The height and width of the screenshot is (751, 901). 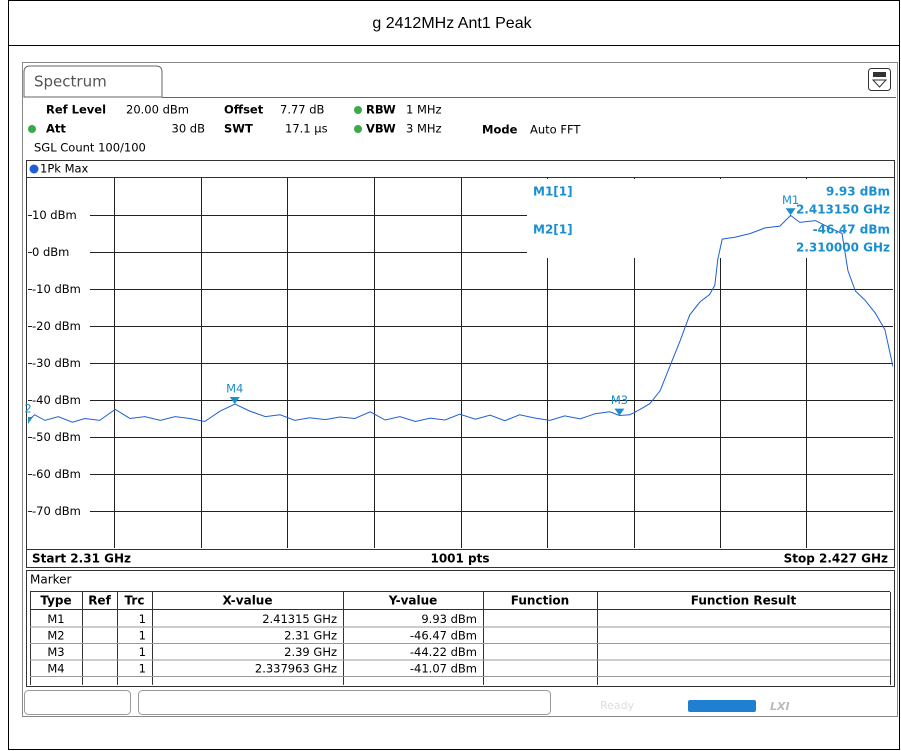 I want to click on setting-value: 7.77 dB, so click(x=302, y=110).